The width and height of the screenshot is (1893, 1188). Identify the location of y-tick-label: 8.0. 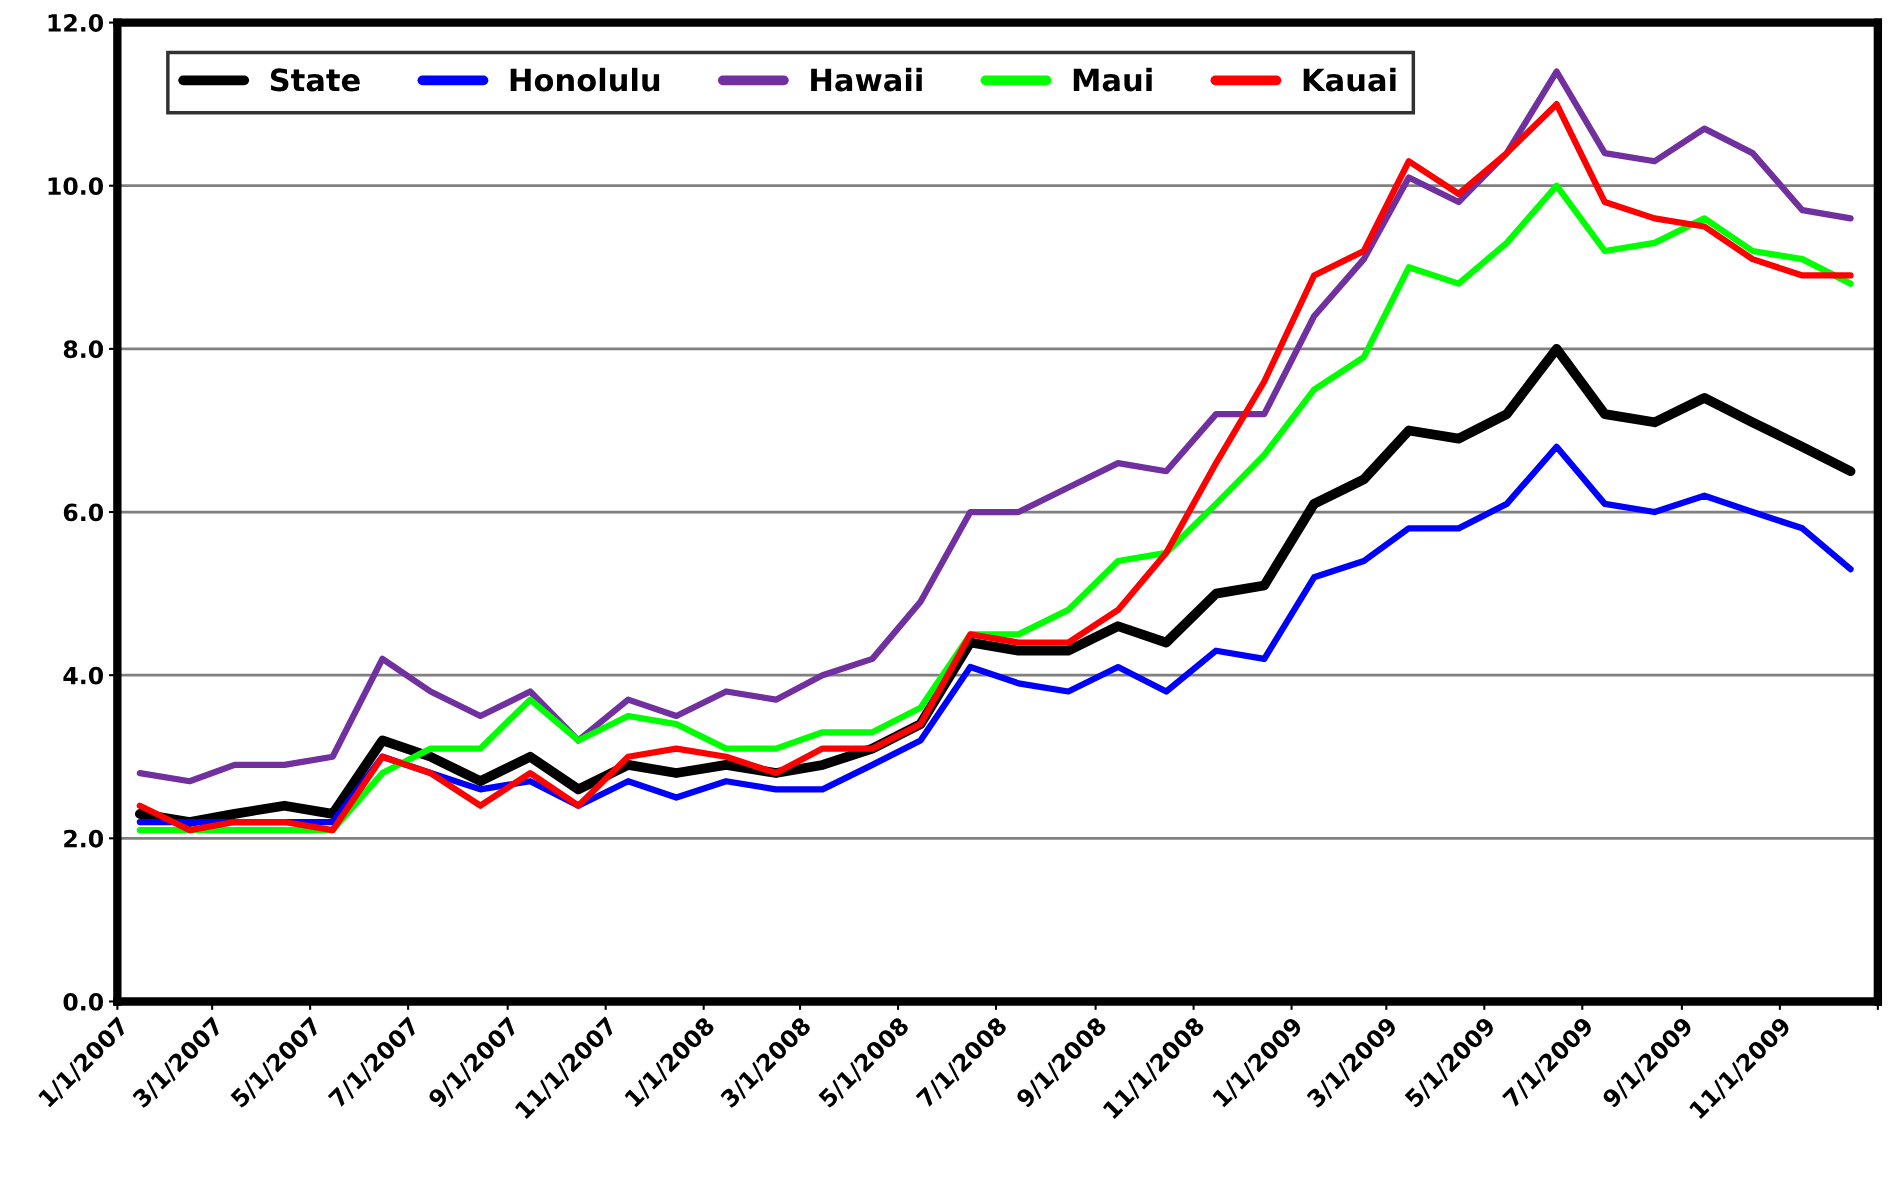
(83, 349).